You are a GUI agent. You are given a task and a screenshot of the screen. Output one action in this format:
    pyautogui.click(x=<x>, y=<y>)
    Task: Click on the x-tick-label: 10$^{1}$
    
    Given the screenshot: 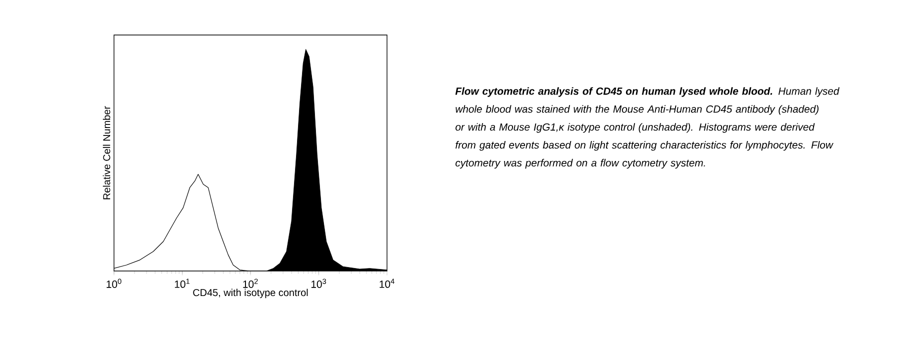 What is the action you would take?
    pyautogui.click(x=182, y=283)
    